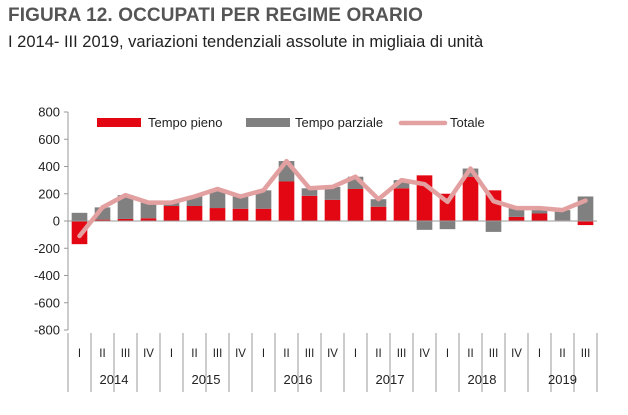 The width and height of the screenshot is (628, 415). What do you see at coordinates (47, 275) in the screenshot?
I see `y-tick-label: -400` at bounding box center [47, 275].